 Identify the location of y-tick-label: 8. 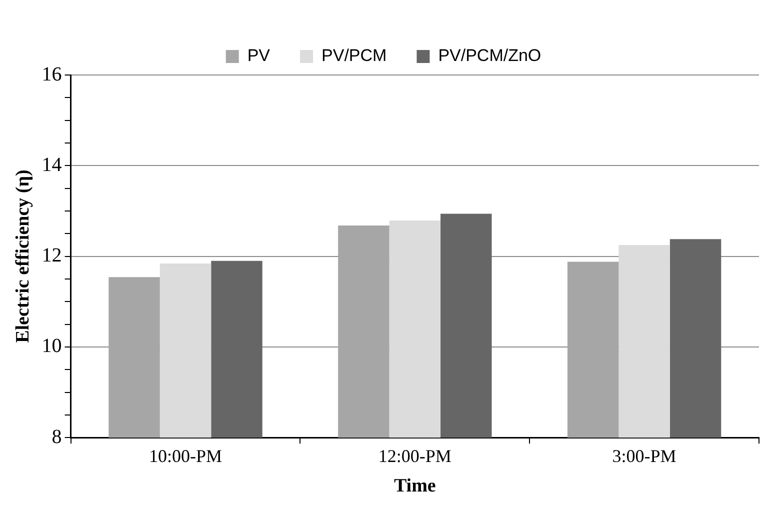
(57, 437).